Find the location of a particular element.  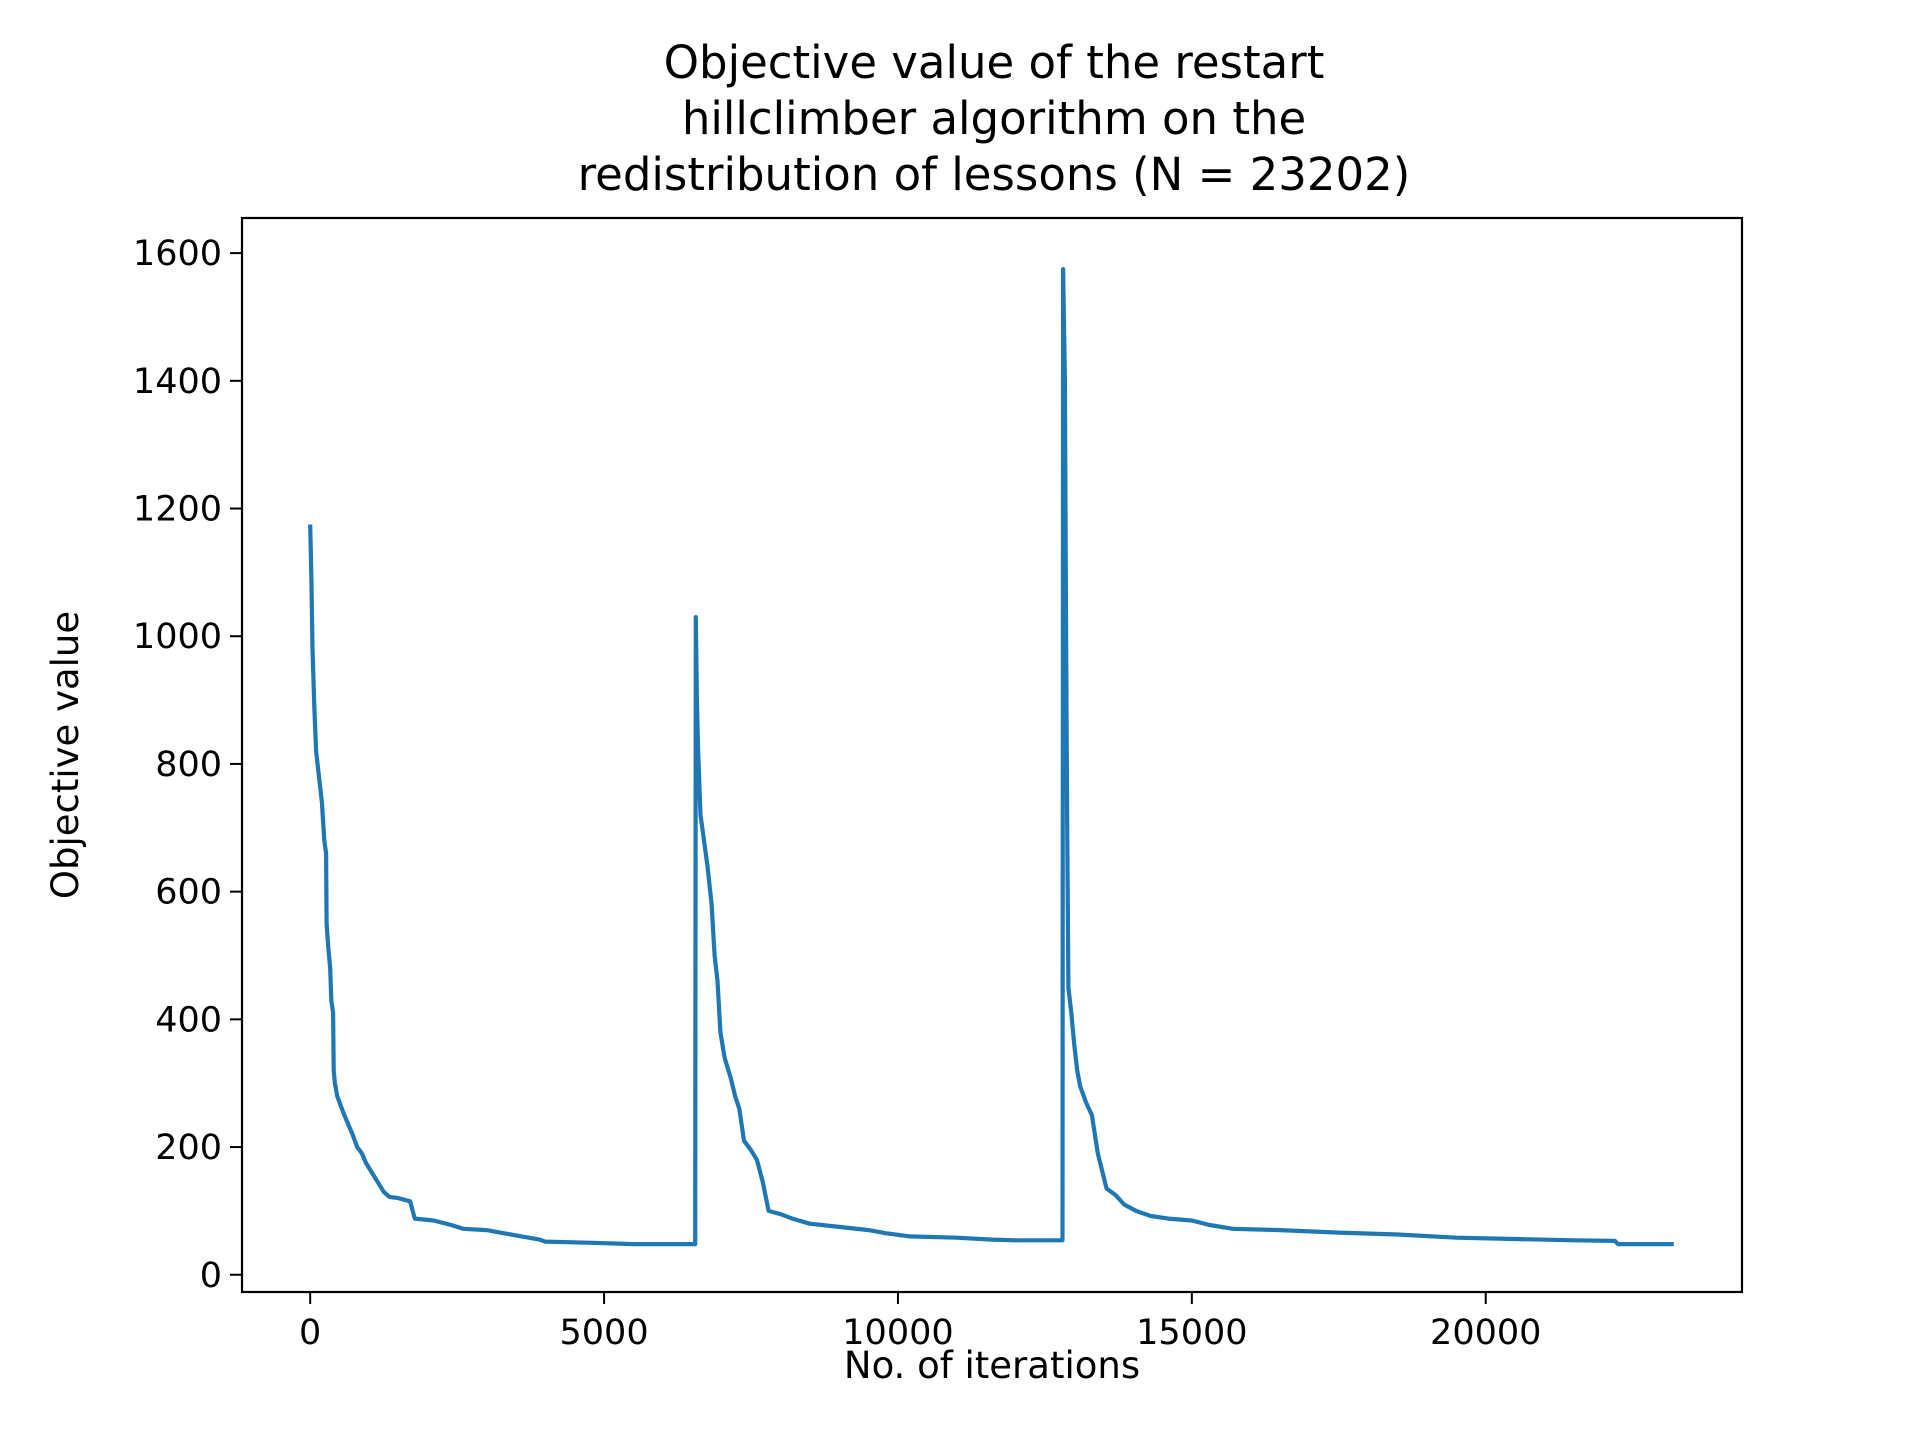

chart-title-line-1: Objective value of the restart is located at coordinates (994, 62).